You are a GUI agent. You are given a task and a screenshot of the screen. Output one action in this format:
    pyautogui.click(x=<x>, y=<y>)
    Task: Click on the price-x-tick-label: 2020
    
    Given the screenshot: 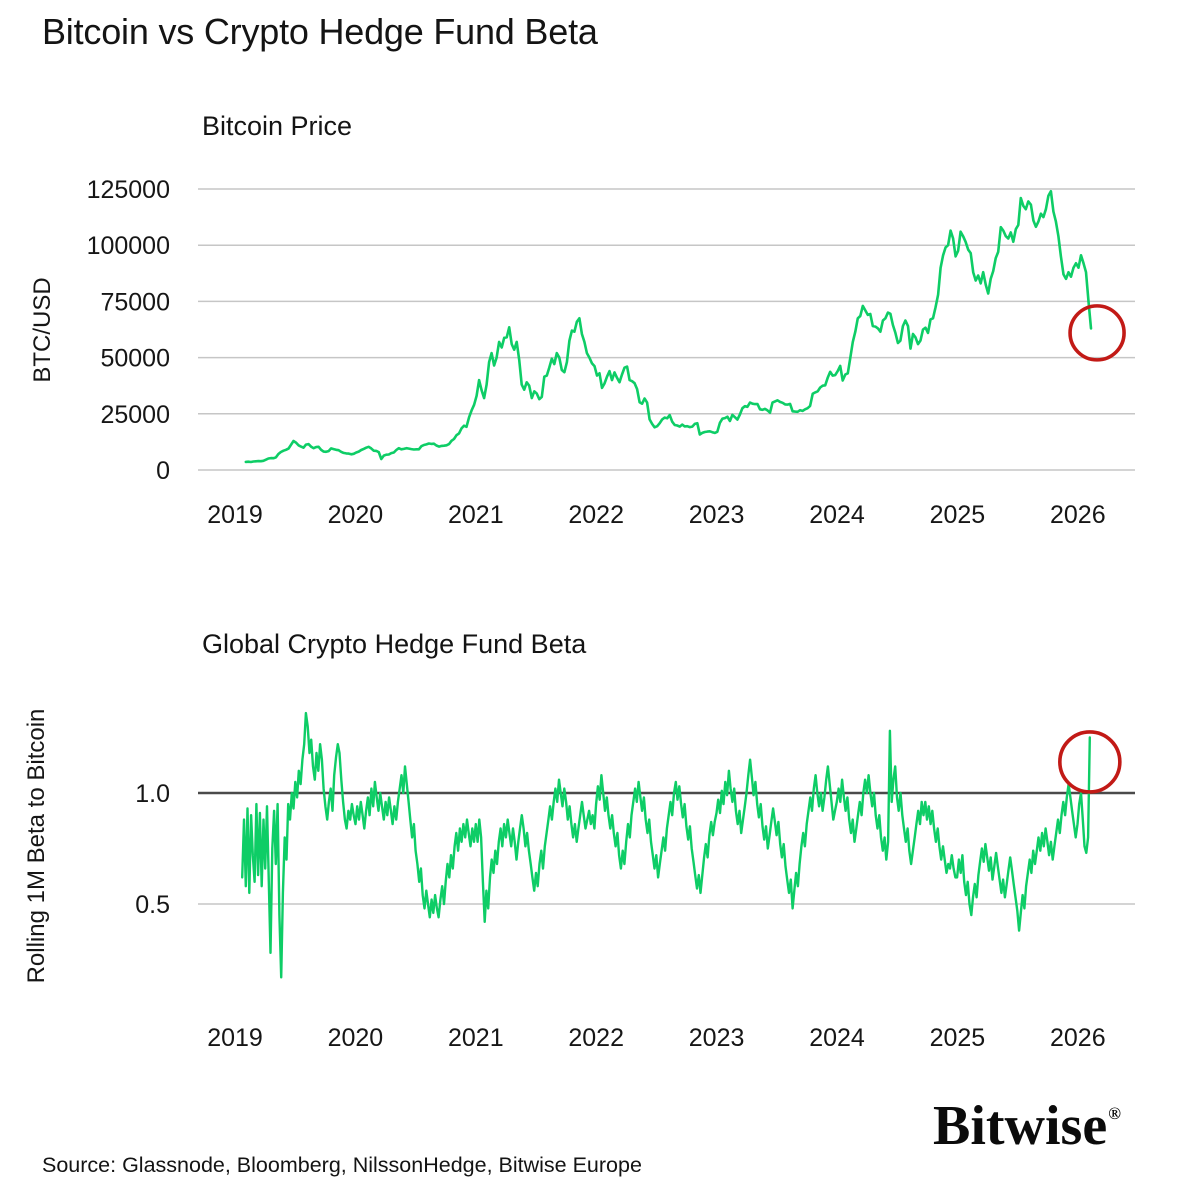 What is the action you would take?
    pyautogui.click(x=356, y=515)
    